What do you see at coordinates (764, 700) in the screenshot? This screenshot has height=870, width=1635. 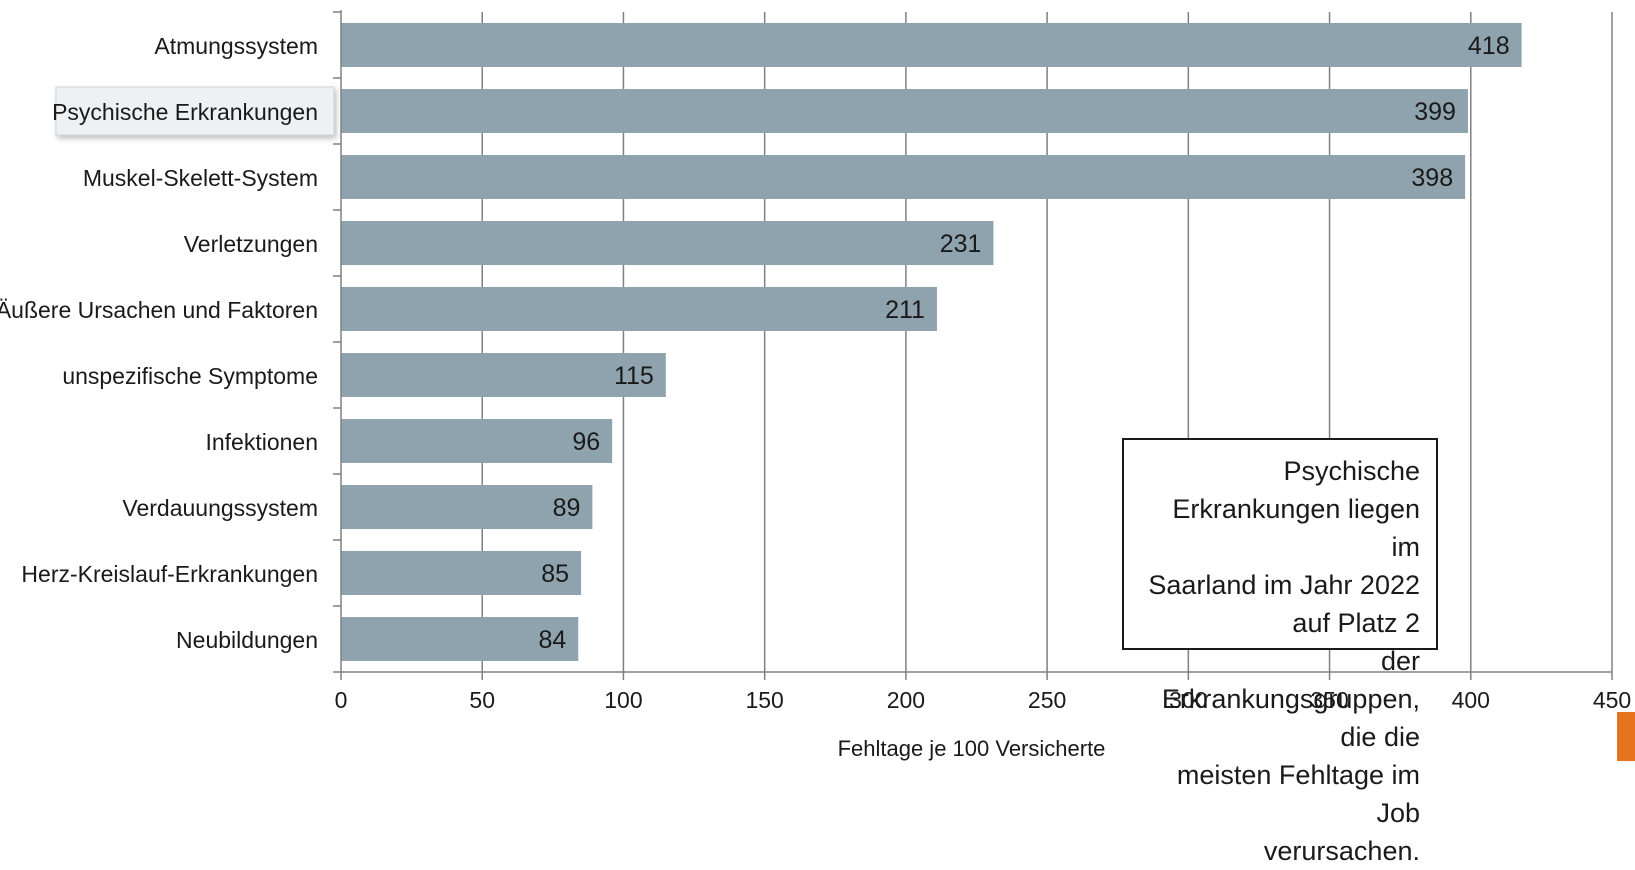 I see `x-tick-label: 150` at bounding box center [764, 700].